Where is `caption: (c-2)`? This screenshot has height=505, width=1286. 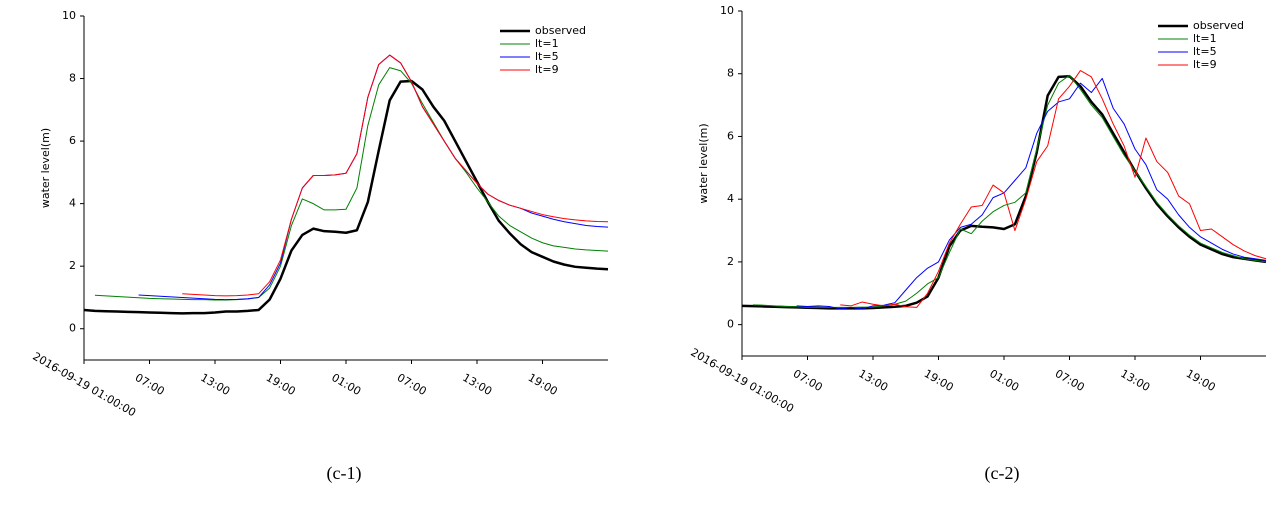 caption: (c-2) is located at coordinates (1002, 473).